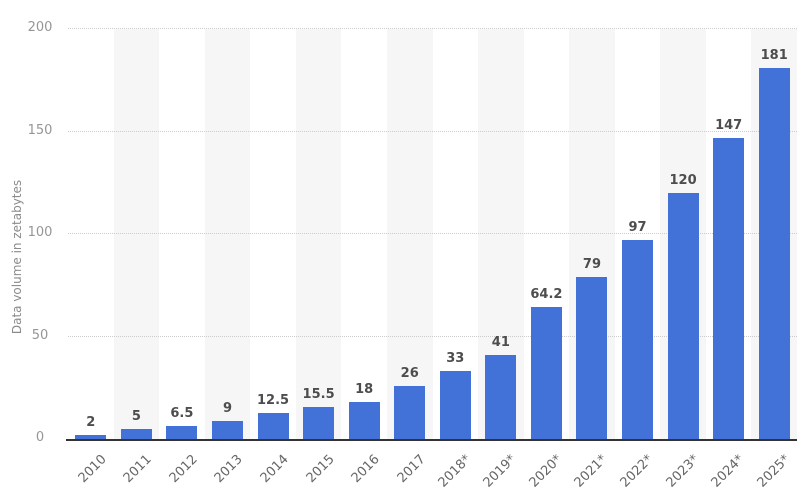 The image size is (800, 500). I want to click on bar-value-label: 41, so click(500, 342).